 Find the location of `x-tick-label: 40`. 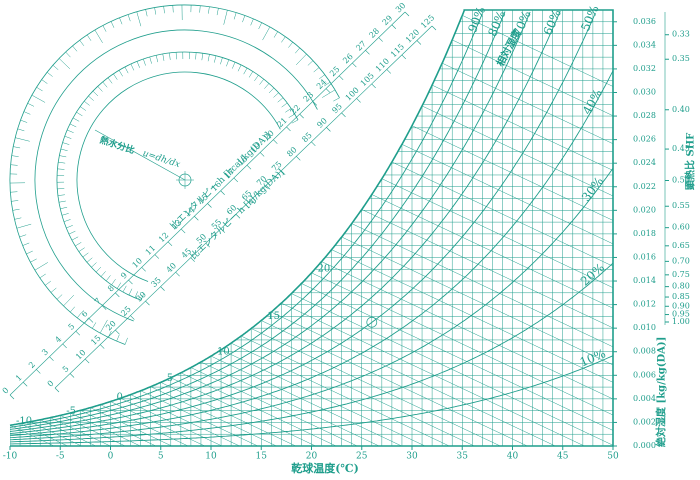

x-tick-label: 40 is located at coordinates (513, 457).